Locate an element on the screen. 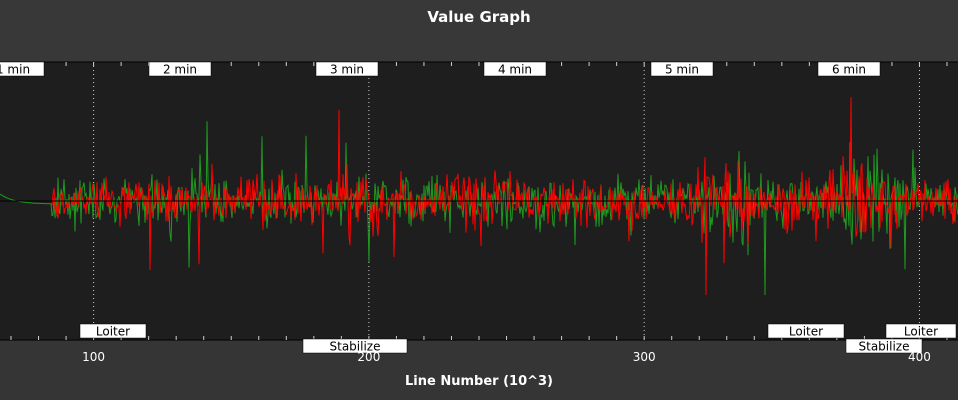 This screenshot has width=958, height=400. time-marker: 1 min is located at coordinates (22, 69).